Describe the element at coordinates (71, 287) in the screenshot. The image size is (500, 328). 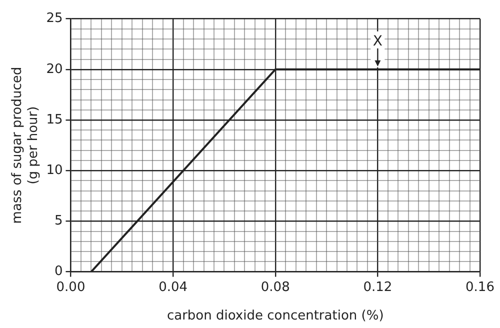
I see `x-tick-label: 0.00` at that location.